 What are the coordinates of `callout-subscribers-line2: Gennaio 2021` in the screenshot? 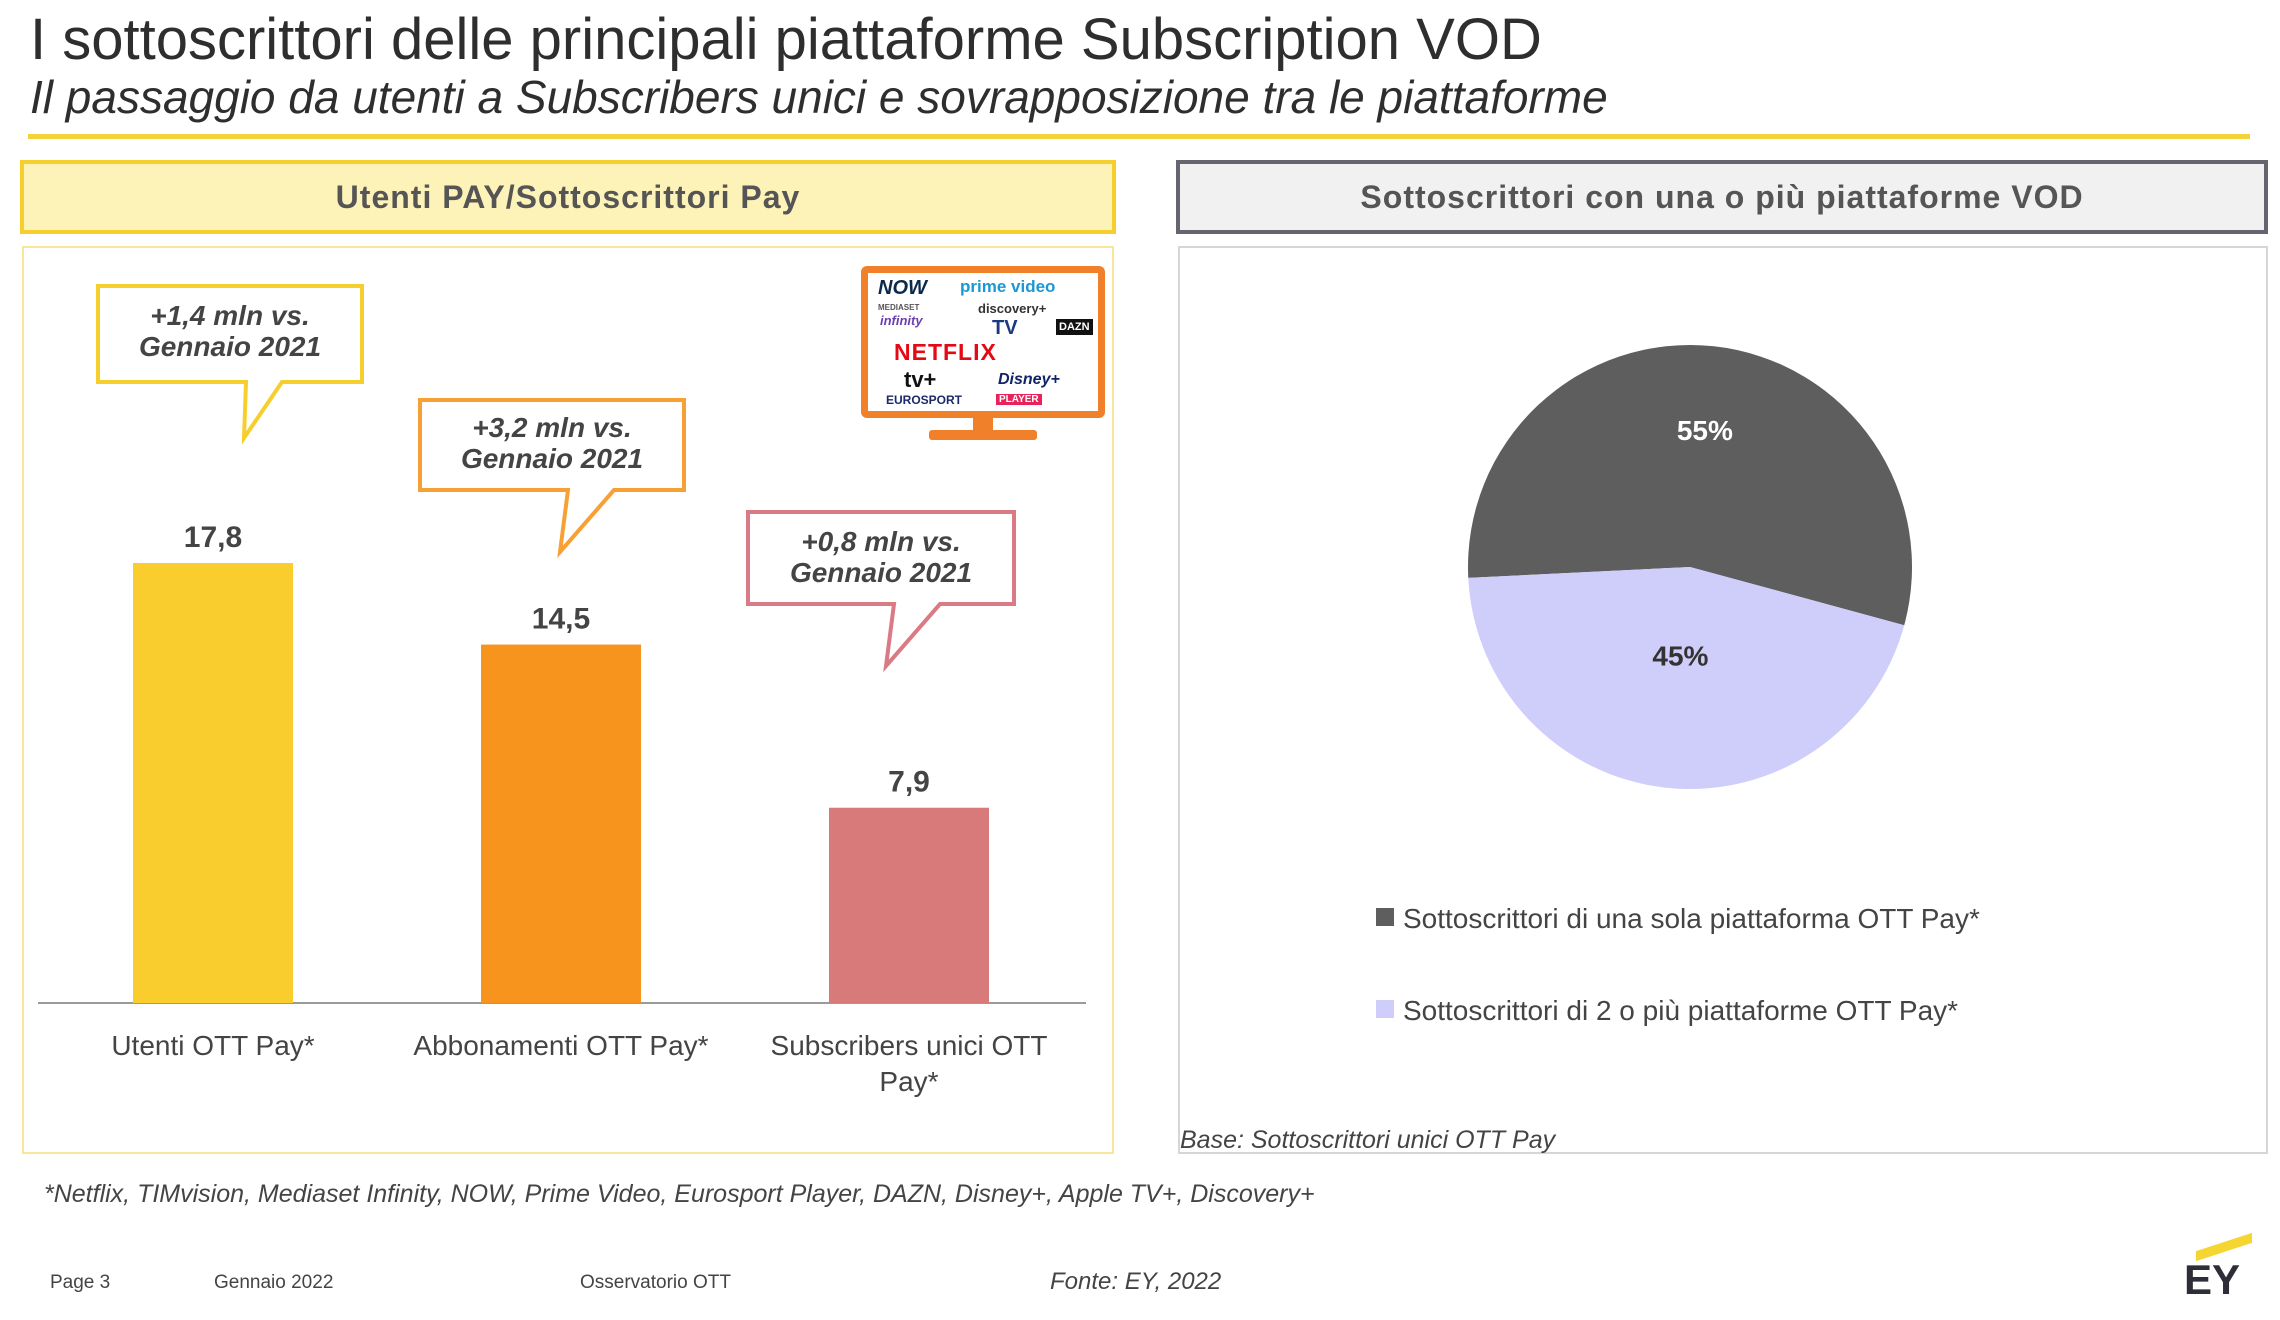 It's located at (881, 572).